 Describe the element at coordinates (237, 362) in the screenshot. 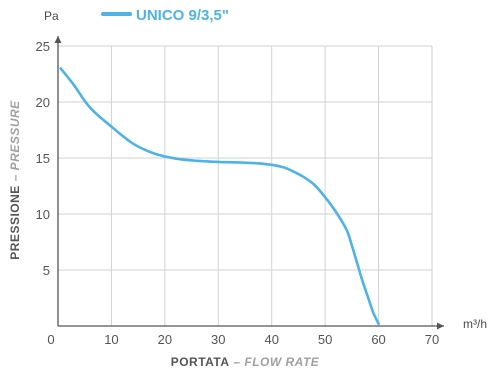

I see `x-axis-title-sep: –` at that location.